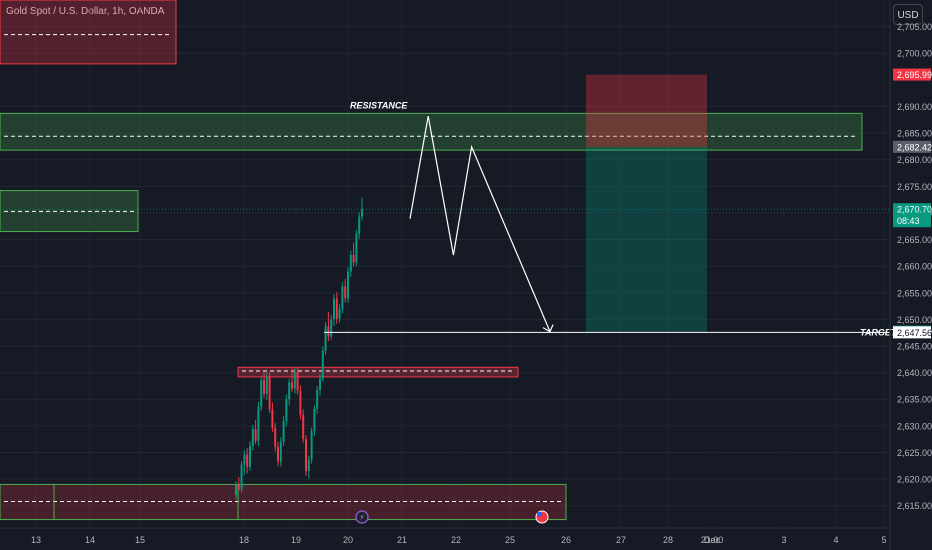 This screenshot has height=550, width=932. I want to click on x-tick-label: 13, so click(36, 540).